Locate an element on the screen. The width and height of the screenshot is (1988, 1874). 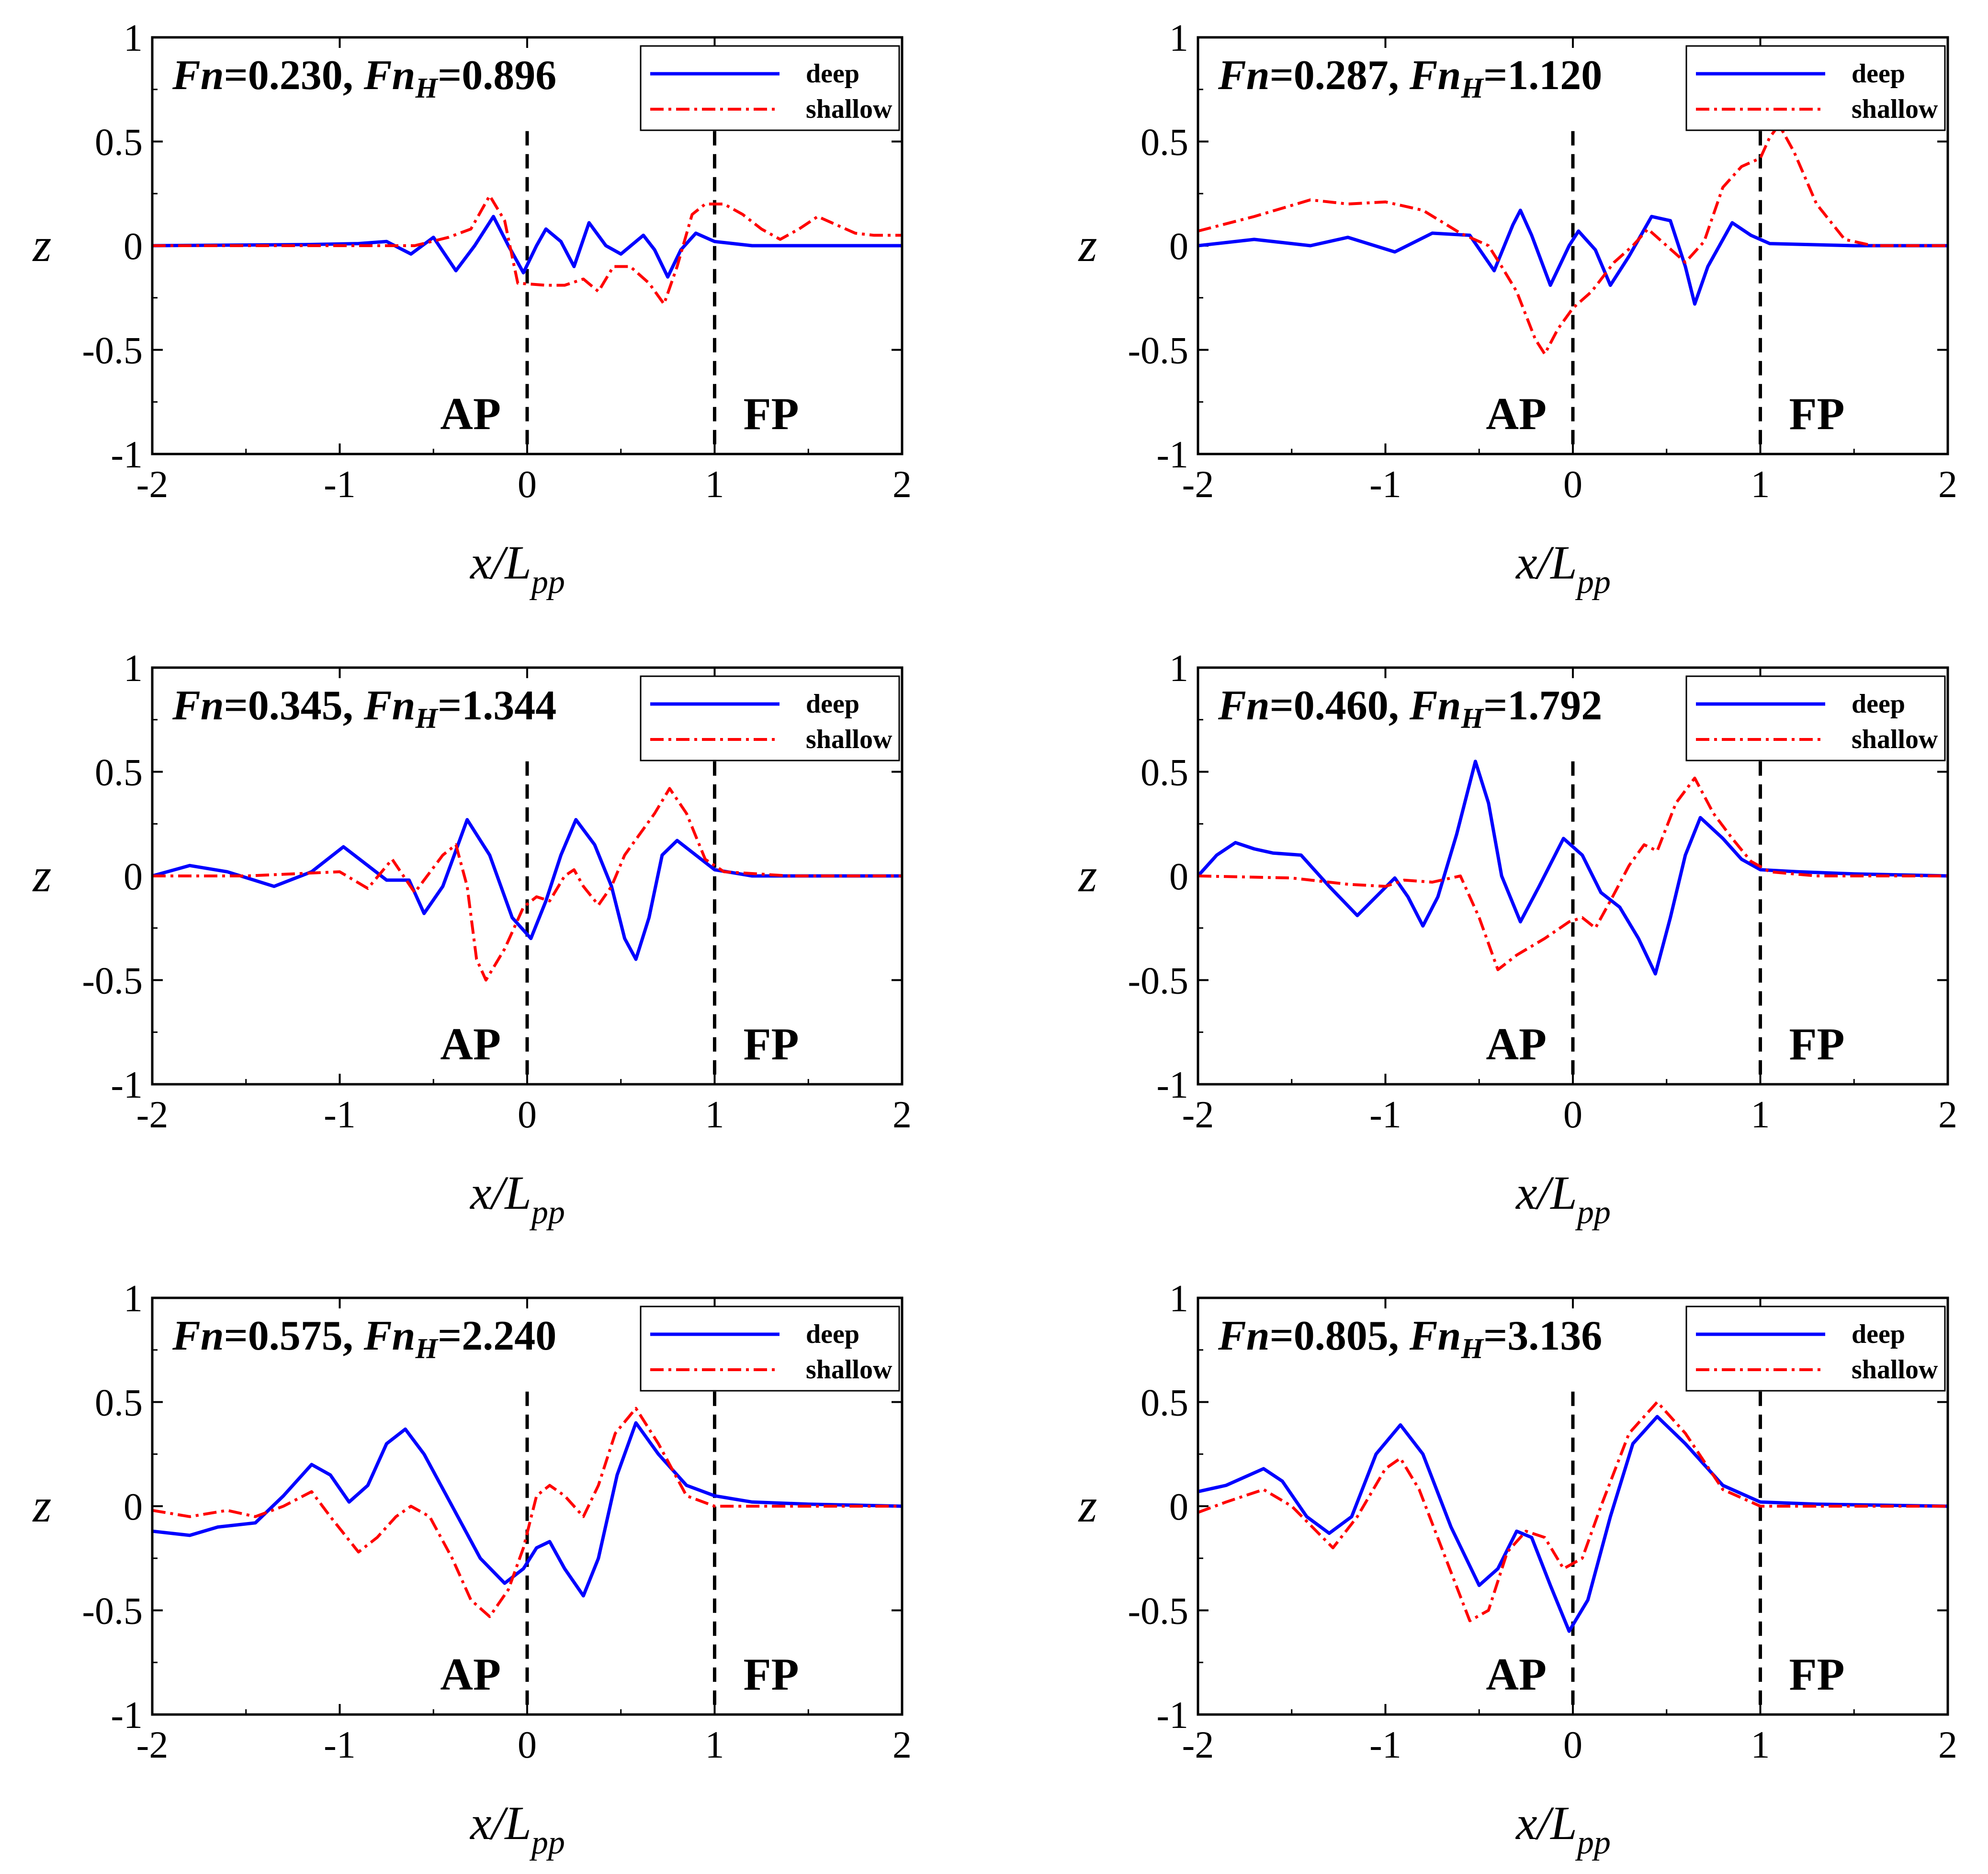
panel-title: Fn=0.460, FnH=1.792 is located at coordinates (1410, 708).